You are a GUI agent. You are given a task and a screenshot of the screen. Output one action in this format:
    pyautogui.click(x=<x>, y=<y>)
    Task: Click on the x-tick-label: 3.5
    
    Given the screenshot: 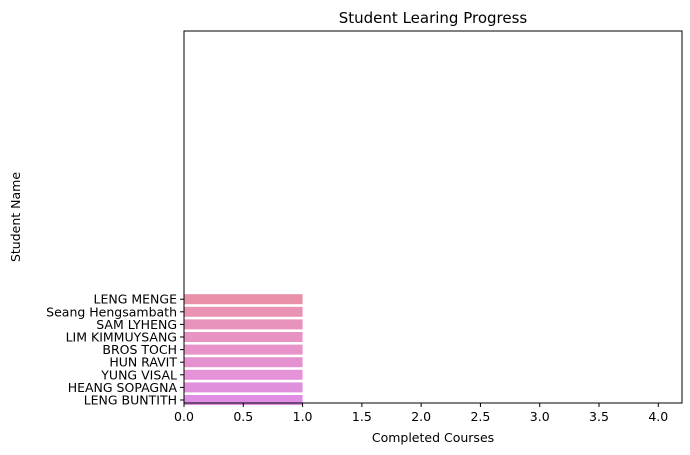 What is the action you would take?
    pyautogui.click(x=599, y=416)
    